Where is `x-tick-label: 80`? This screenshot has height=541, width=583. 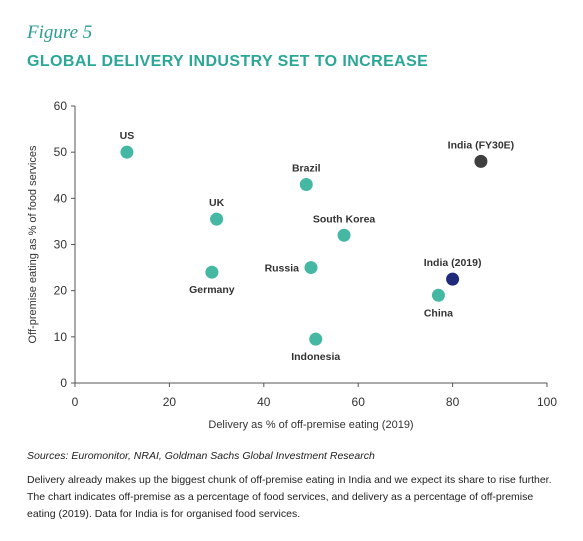 x-tick-label: 80 is located at coordinates (453, 402).